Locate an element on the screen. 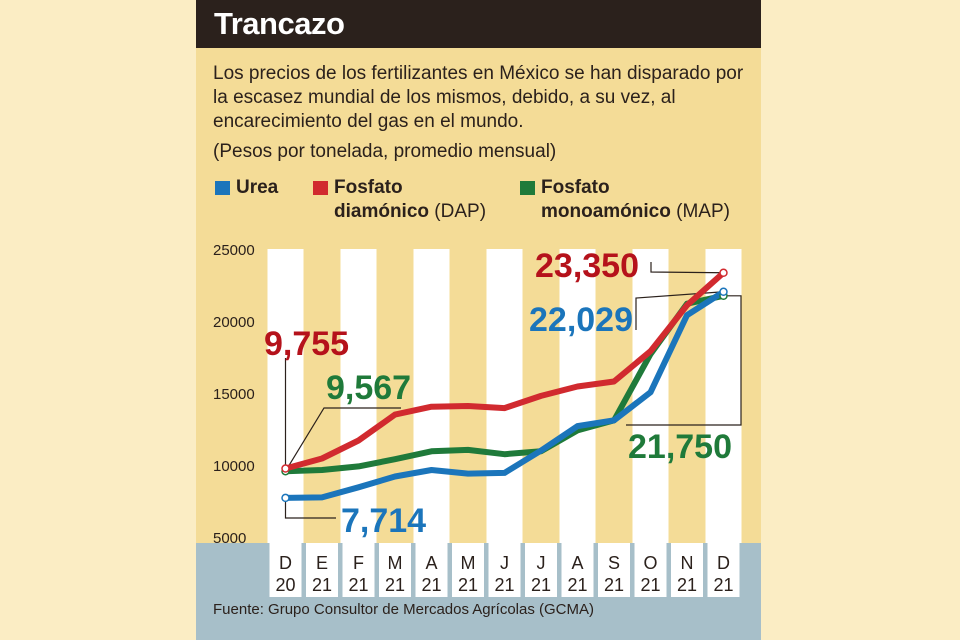 Image resolution: width=960 pixels, height=640 pixels. x-tick-month: F is located at coordinates (358, 563).